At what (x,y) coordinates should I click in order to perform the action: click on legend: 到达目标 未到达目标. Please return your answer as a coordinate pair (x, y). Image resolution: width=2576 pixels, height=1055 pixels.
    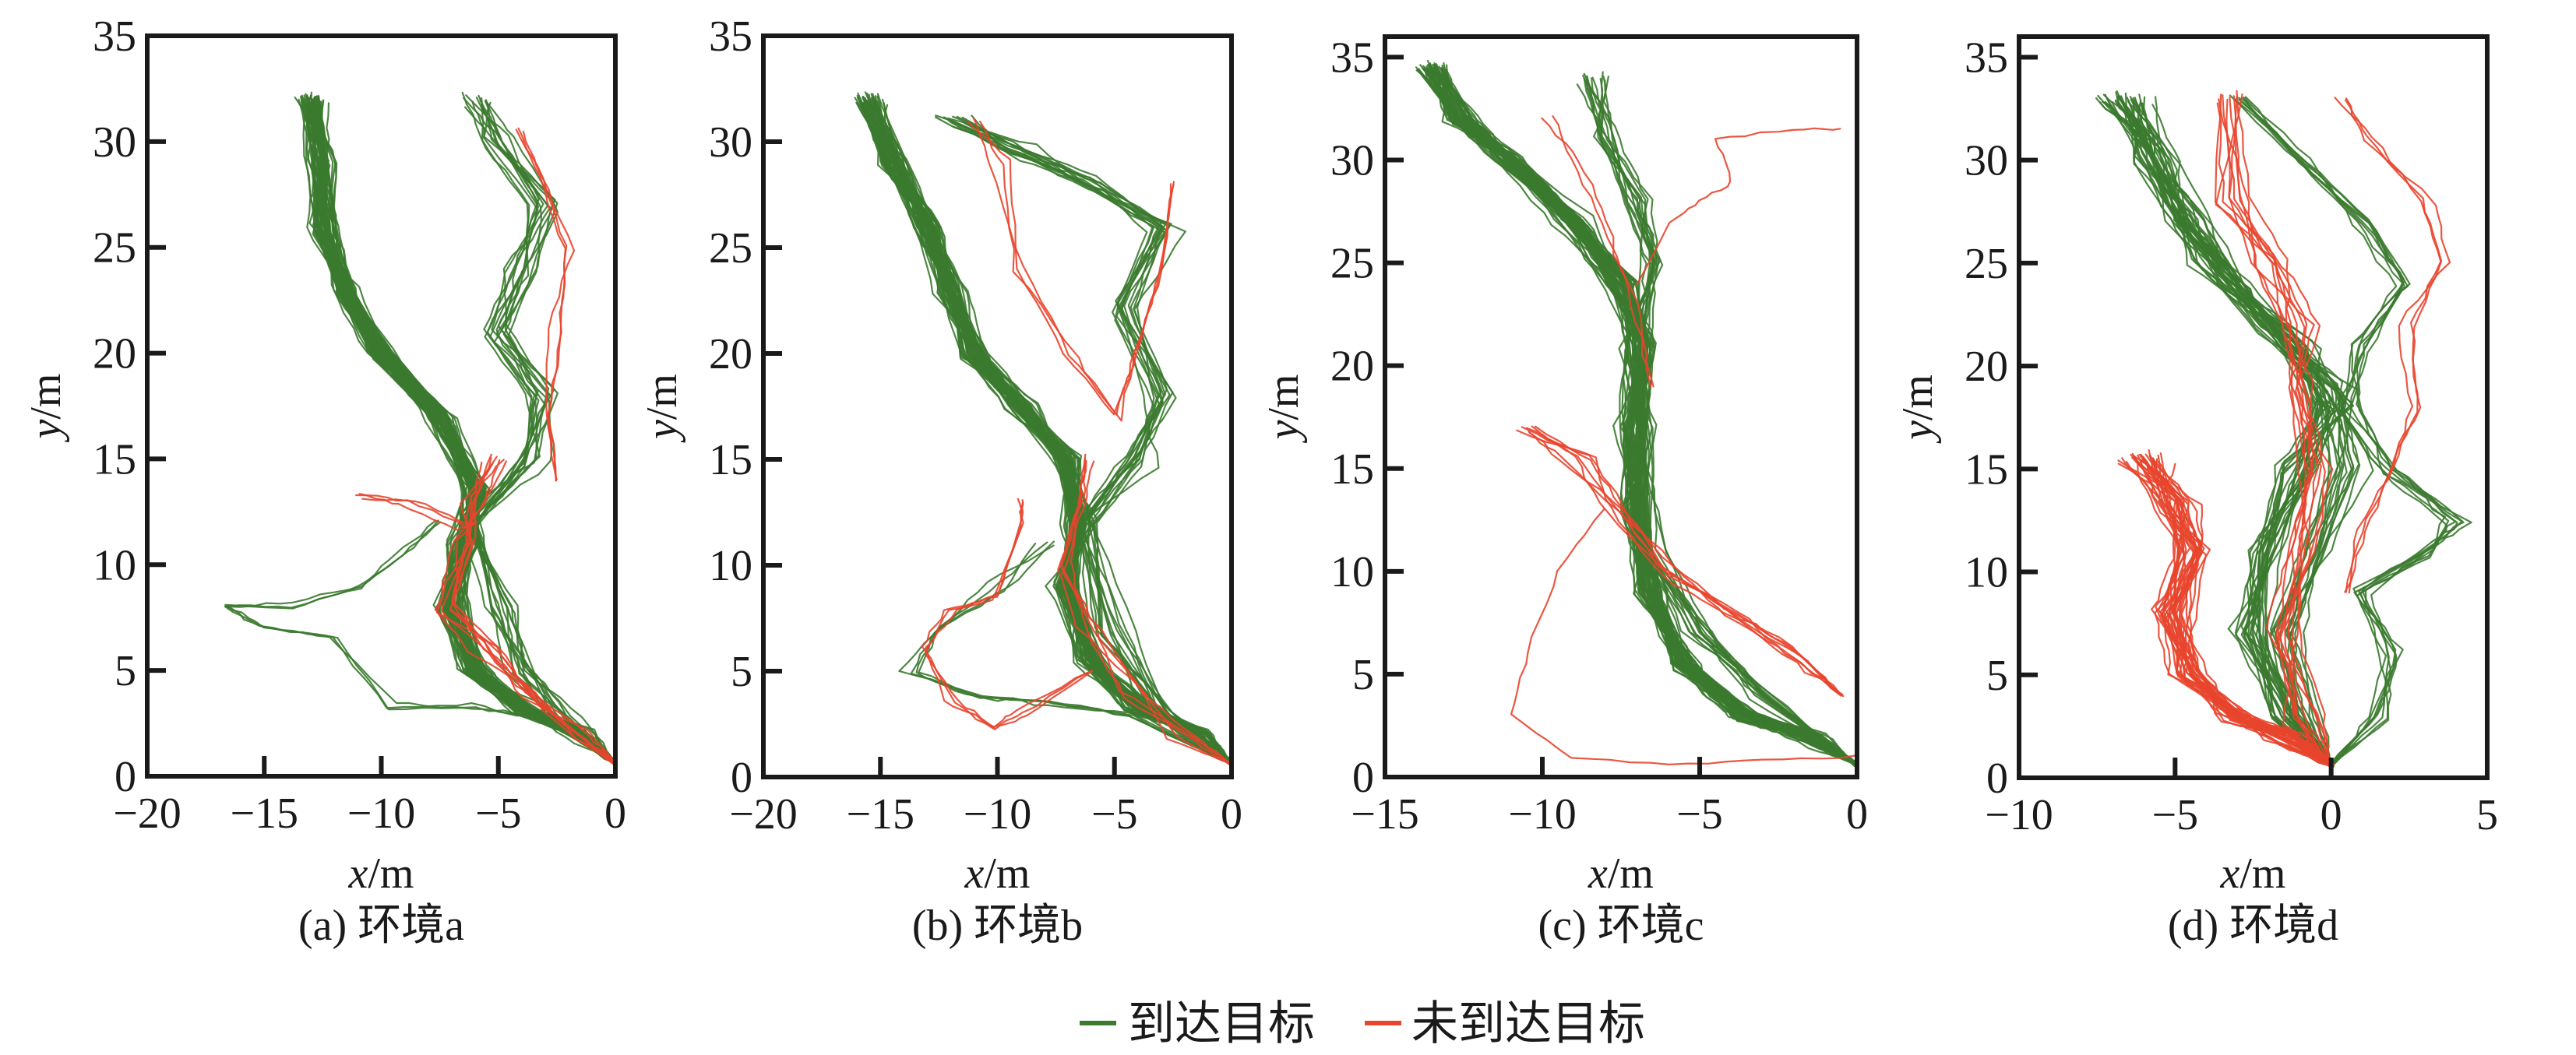
    Looking at the image, I should click on (1362, 1024).